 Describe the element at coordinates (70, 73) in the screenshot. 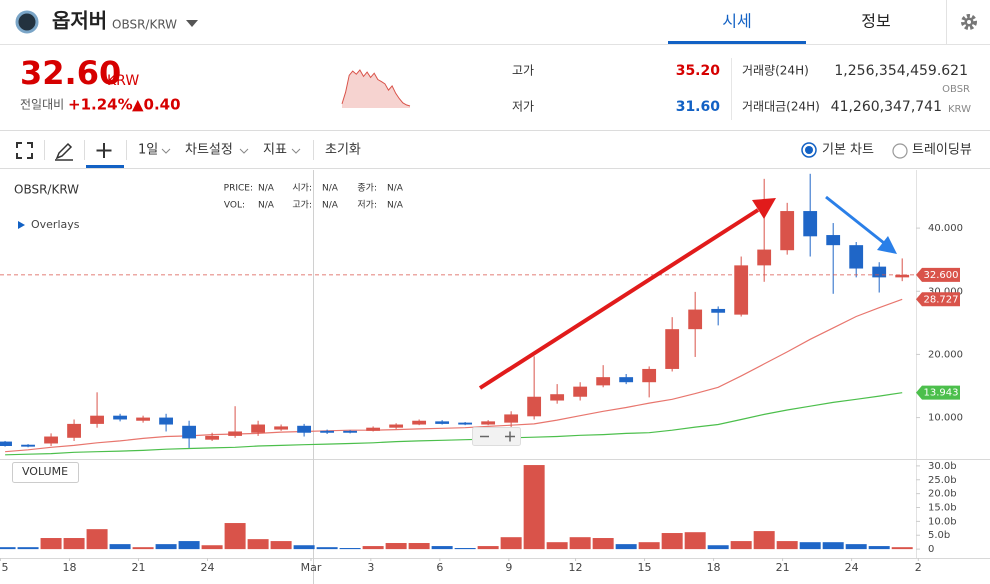

I see `price: 32.60` at that location.